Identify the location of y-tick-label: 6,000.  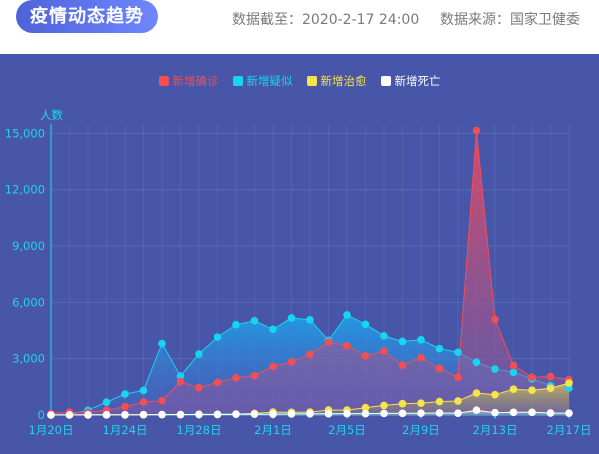
(28, 302).